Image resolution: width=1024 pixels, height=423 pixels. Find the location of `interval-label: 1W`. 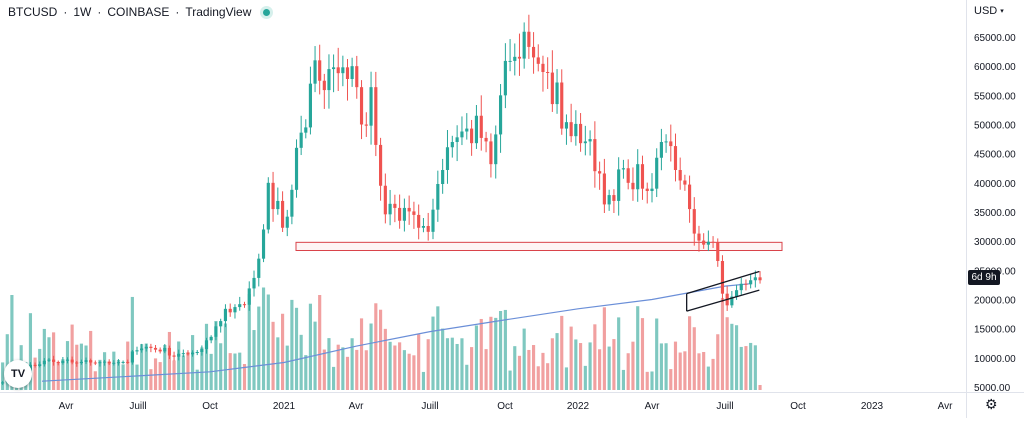

interval-label: 1W is located at coordinates (82, 12).